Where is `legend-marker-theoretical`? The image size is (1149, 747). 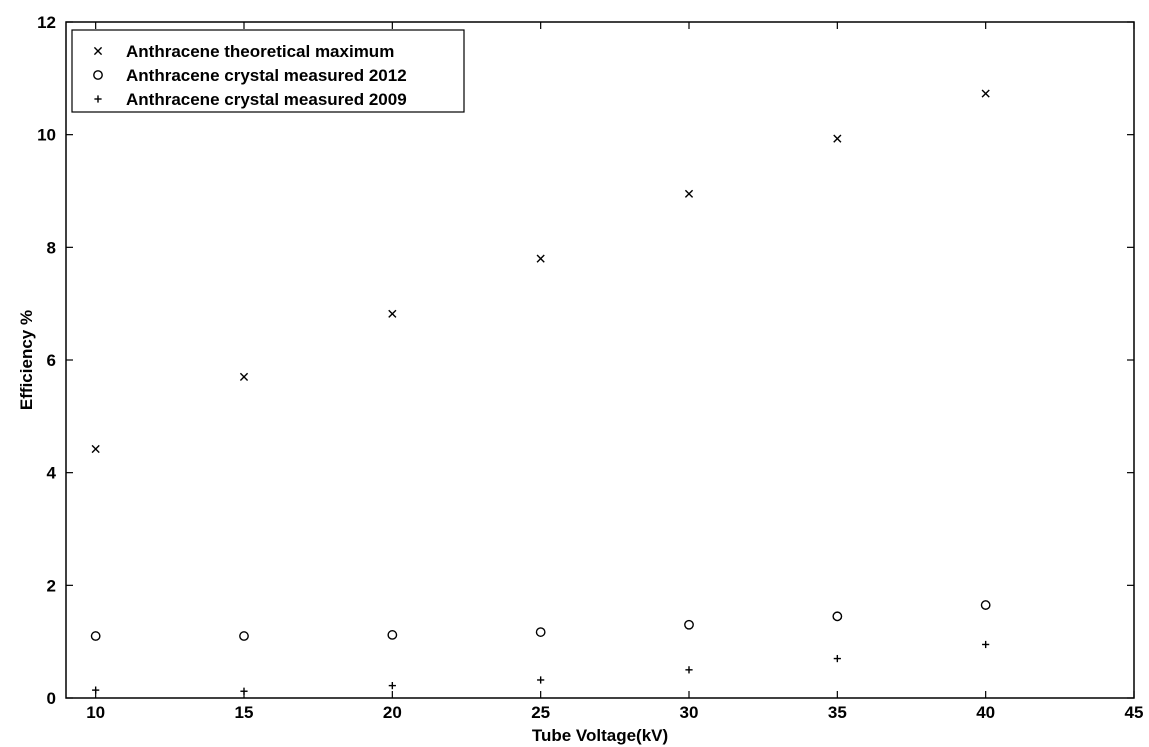 legend-marker-theoretical is located at coordinates (98, 51).